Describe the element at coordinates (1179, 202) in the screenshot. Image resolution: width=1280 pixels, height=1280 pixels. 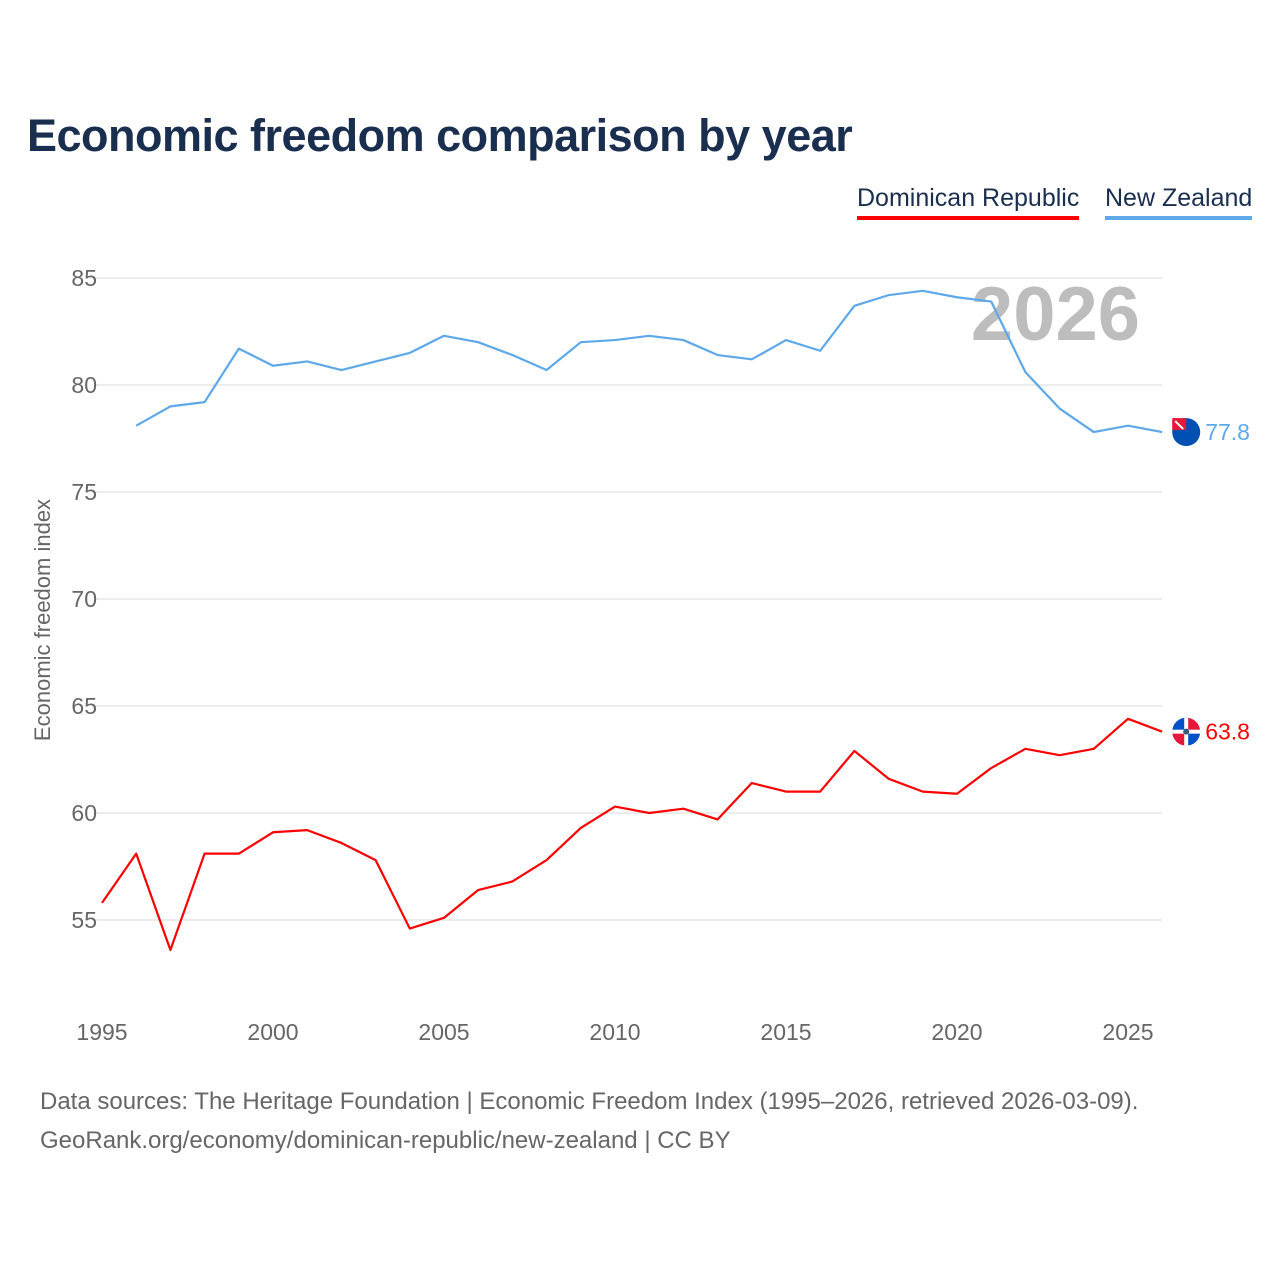
I see `legend-new-zealand: New Zealand` at that location.